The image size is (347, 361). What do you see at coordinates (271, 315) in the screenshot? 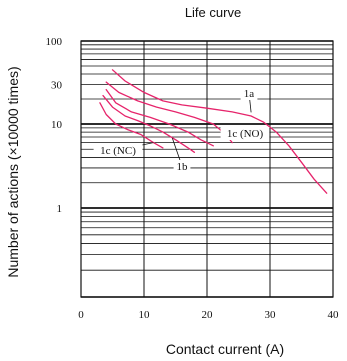
I see `x-tick-label: 30` at bounding box center [271, 315].